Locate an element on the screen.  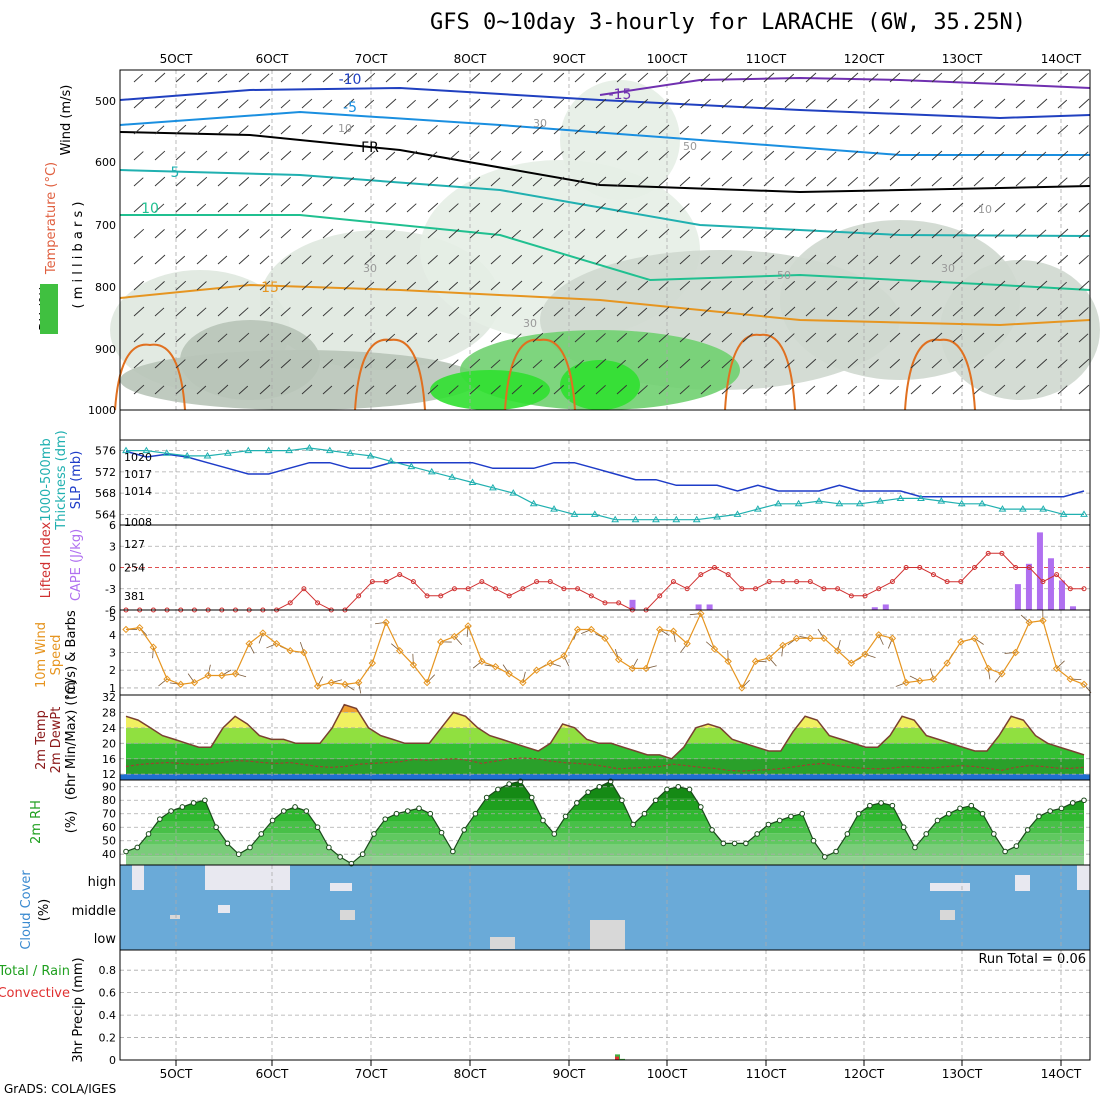
y-label-rh: (%) is located at coordinates (71, 822).